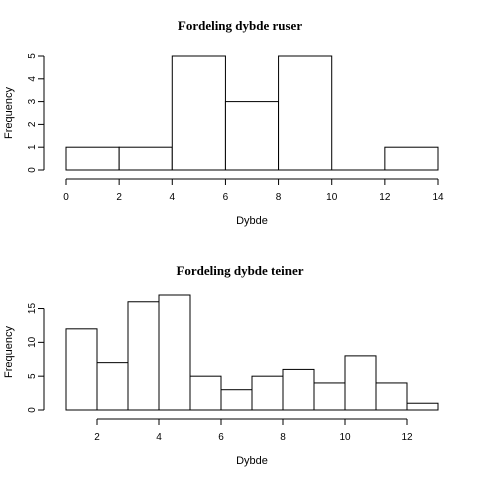 The width and height of the screenshot is (480, 479). Describe the element at coordinates (32, 124) in the screenshot. I see `y-tick-label: 2` at that location.